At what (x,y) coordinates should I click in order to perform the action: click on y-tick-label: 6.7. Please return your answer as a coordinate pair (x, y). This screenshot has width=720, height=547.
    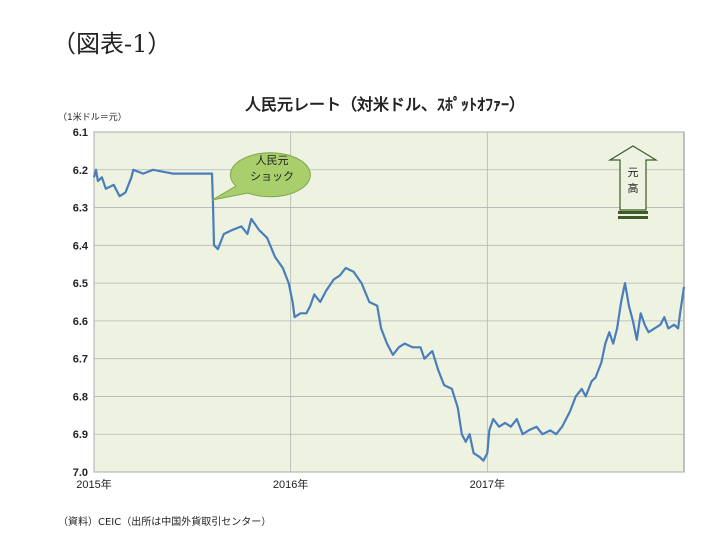
    Looking at the image, I should click on (80, 360).